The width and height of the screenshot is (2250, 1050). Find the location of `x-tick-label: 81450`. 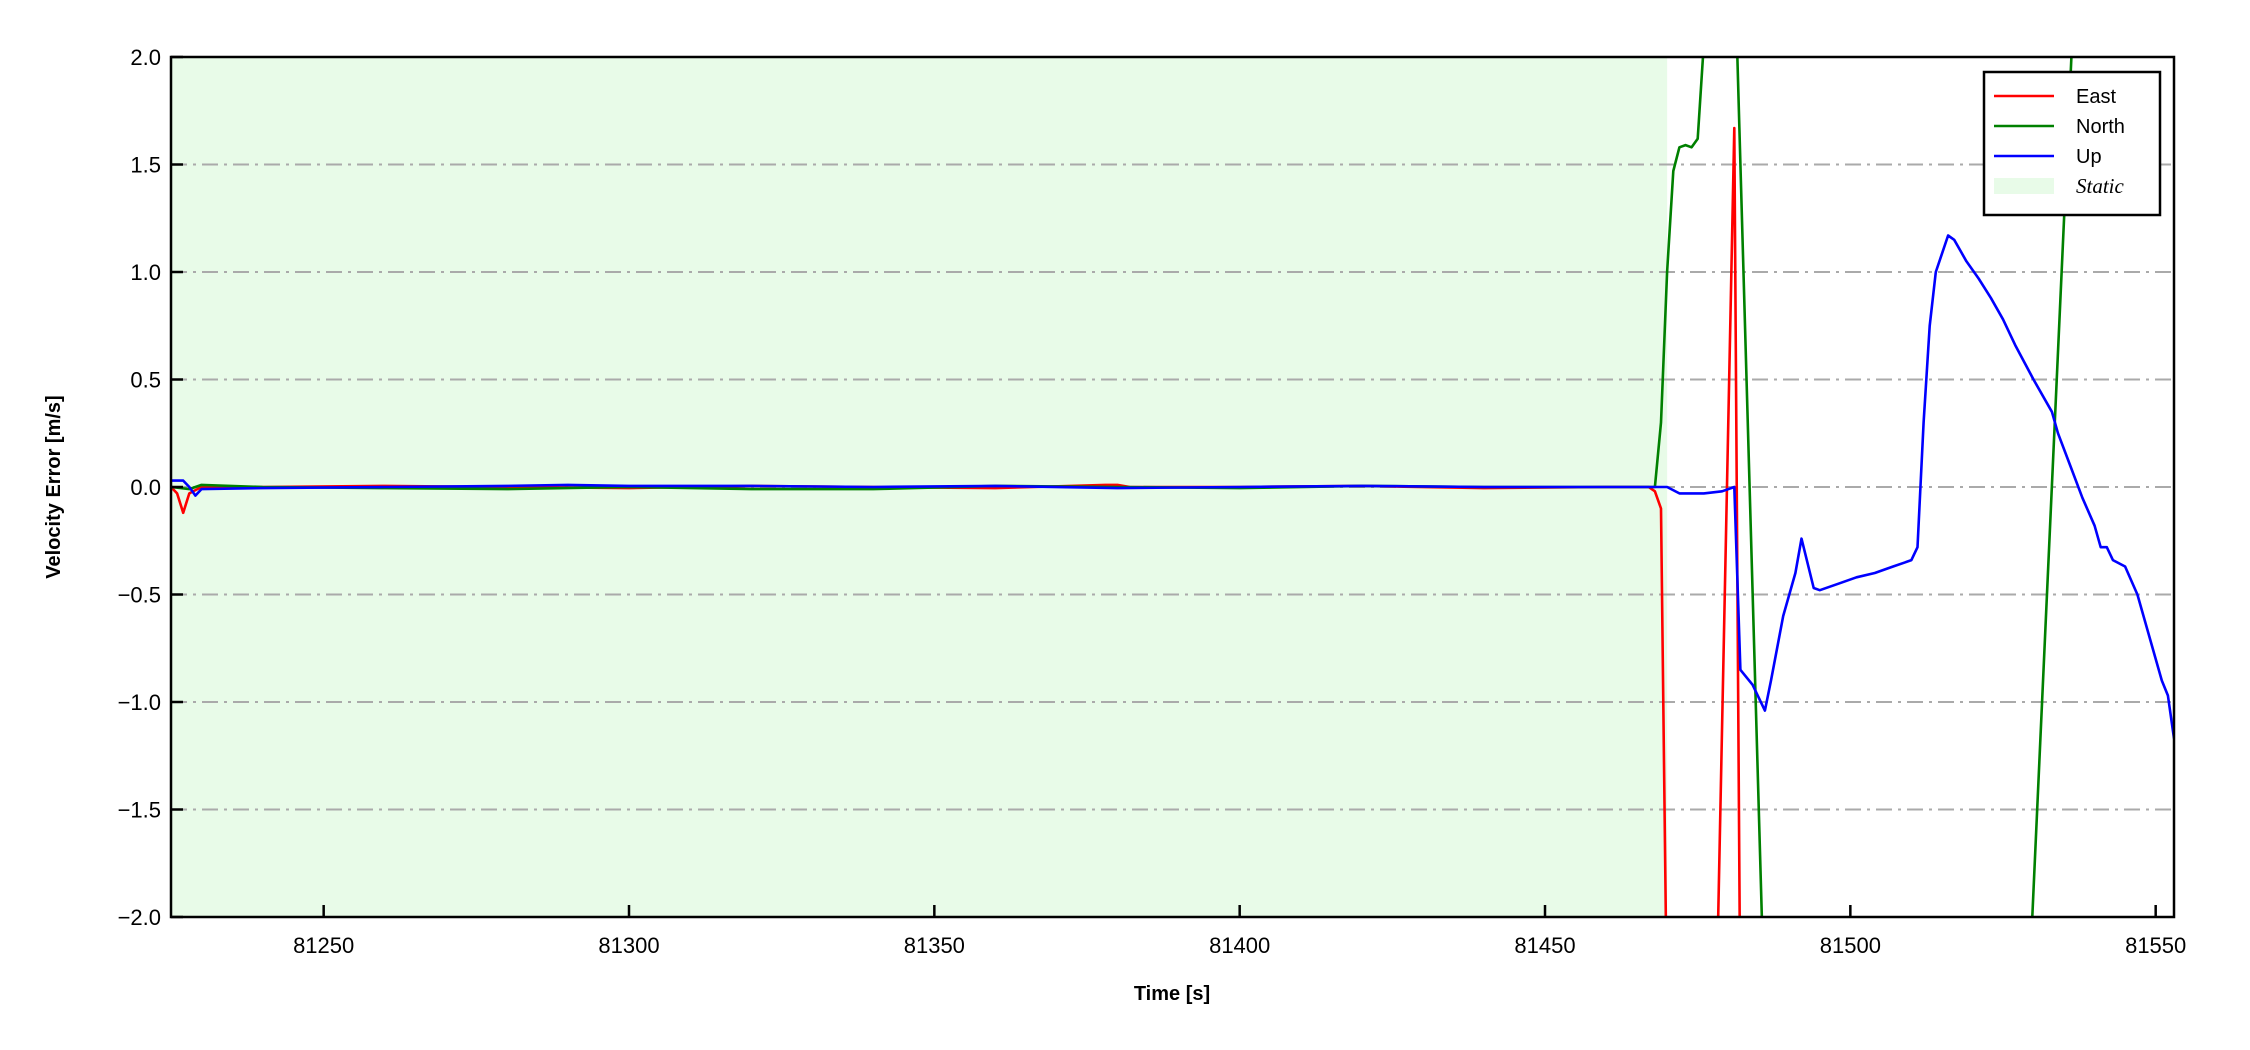

x-tick-label: 81450 is located at coordinates (1544, 945).